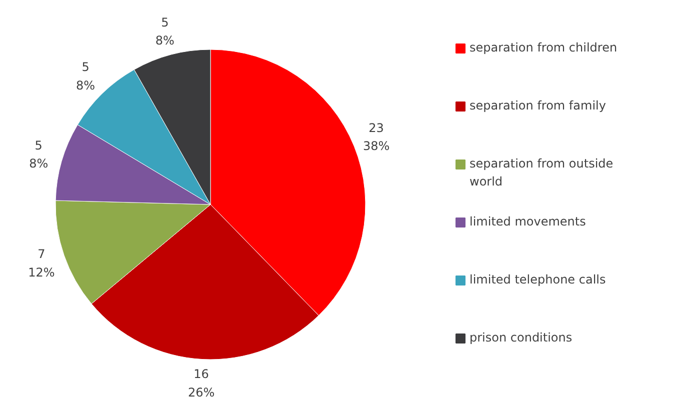  Describe the element at coordinates (201, 383) in the screenshot. I see `data-label: 16 26%` at that location.